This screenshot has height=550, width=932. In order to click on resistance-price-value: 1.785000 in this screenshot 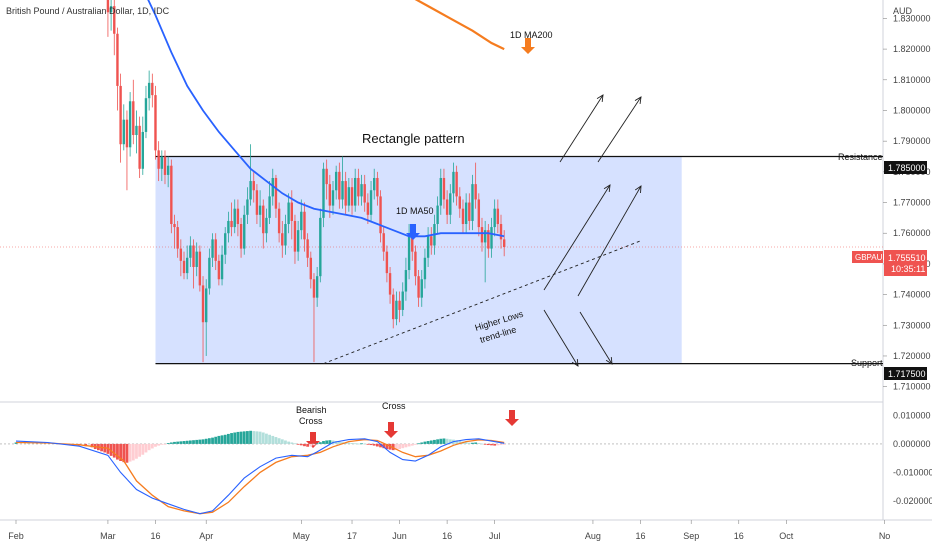, I will do `click(907, 168)`.